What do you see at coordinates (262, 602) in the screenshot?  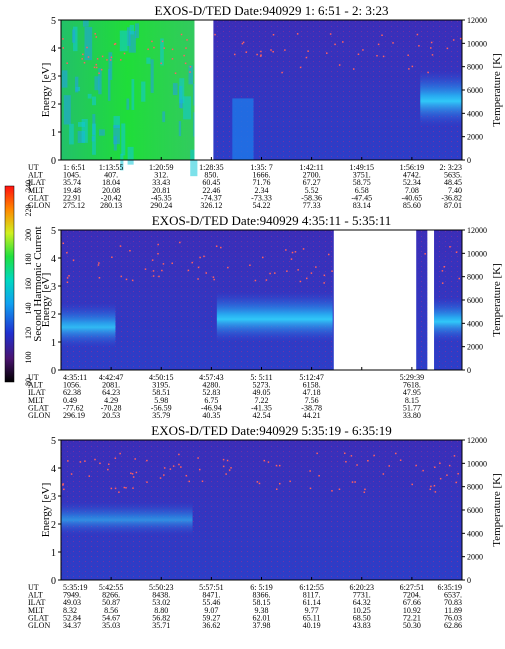 I see `ephemeris-value: 58.15` at bounding box center [262, 602].